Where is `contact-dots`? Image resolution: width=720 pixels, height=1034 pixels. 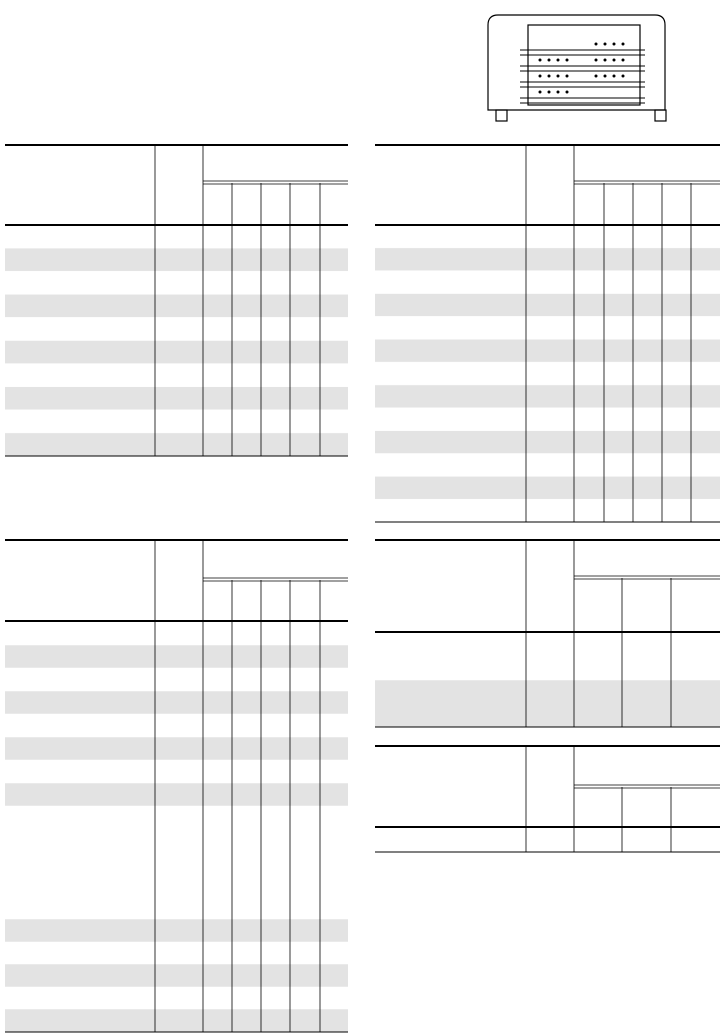
contact-dots is located at coordinates (581, 68).